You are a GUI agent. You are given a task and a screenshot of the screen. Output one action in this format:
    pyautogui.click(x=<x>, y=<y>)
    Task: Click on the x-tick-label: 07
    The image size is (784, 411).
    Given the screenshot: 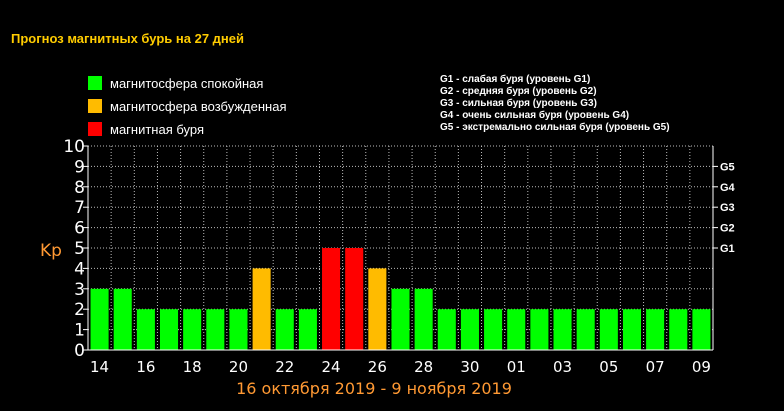 What is the action you would take?
    pyautogui.click(x=655, y=367)
    